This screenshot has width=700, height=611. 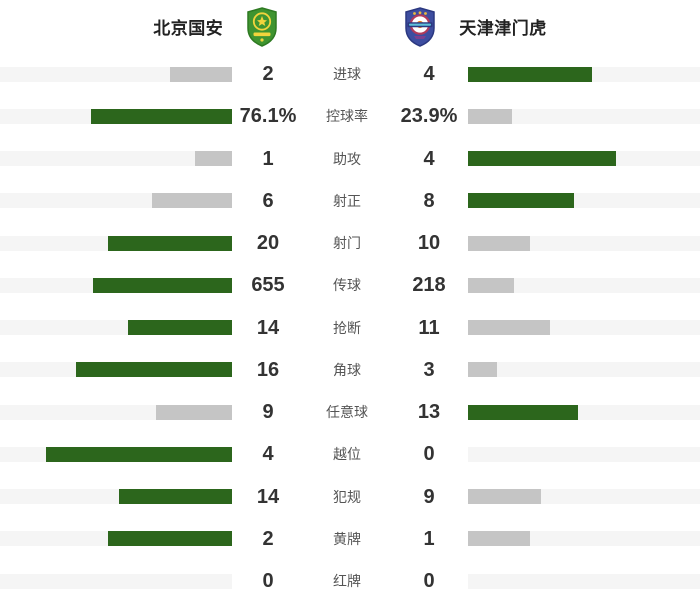 What do you see at coordinates (268, 285) in the screenshot?
I see `home-stat-value: 655` at bounding box center [268, 285].